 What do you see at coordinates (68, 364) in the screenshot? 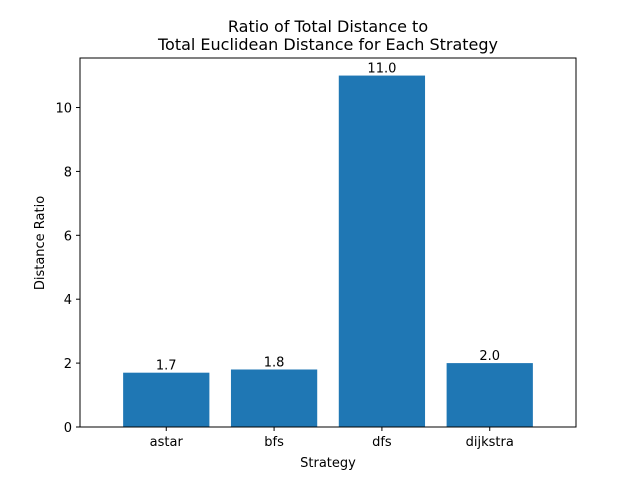
I see `y-tick-label-2: 2` at bounding box center [68, 364].